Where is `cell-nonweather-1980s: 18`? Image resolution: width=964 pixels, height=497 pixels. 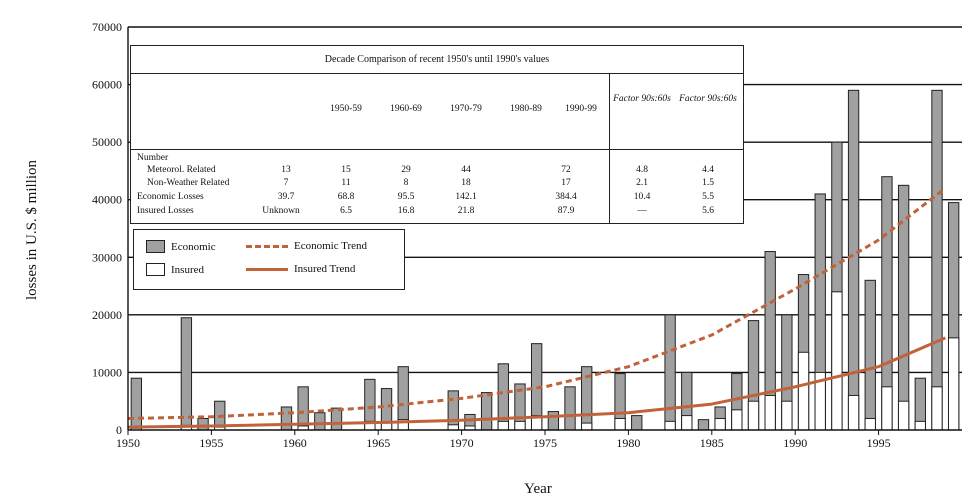 cell-nonweather-1980s: 18 is located at coordinates (466, 183).